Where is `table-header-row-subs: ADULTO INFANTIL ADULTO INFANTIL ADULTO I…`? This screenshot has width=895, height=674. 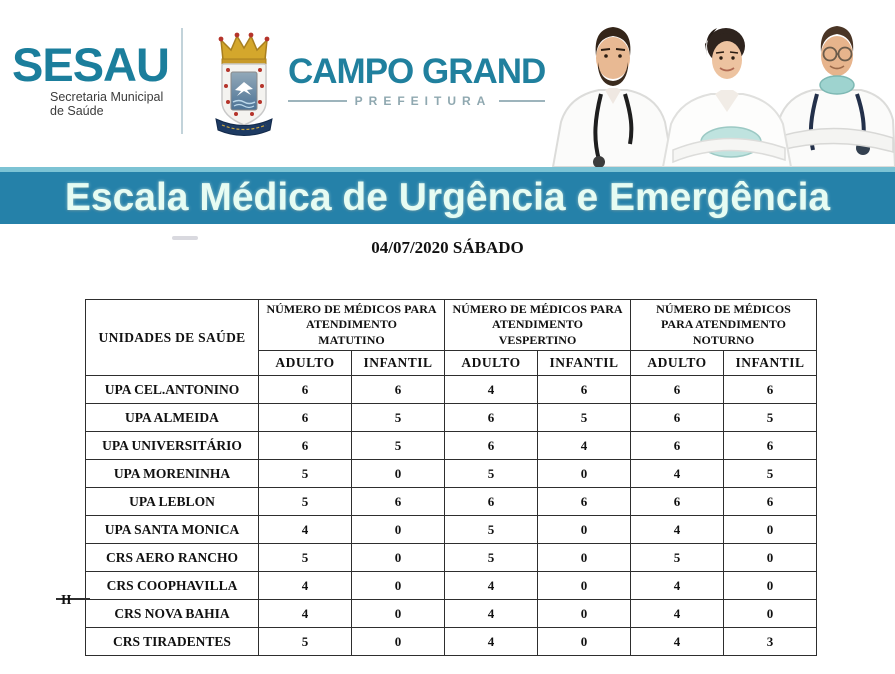 table-header-row-subs: ADULTO INFANTIL ADULTO INFANTIL ADULTO I… is located at coordinates (451, 363).